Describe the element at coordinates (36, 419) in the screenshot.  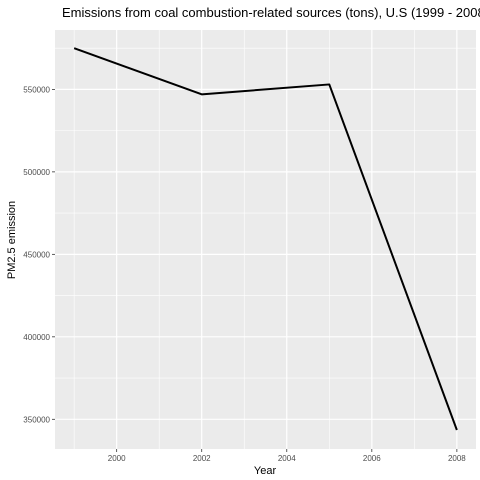
I see `y-tick-label: 350000` at that location.